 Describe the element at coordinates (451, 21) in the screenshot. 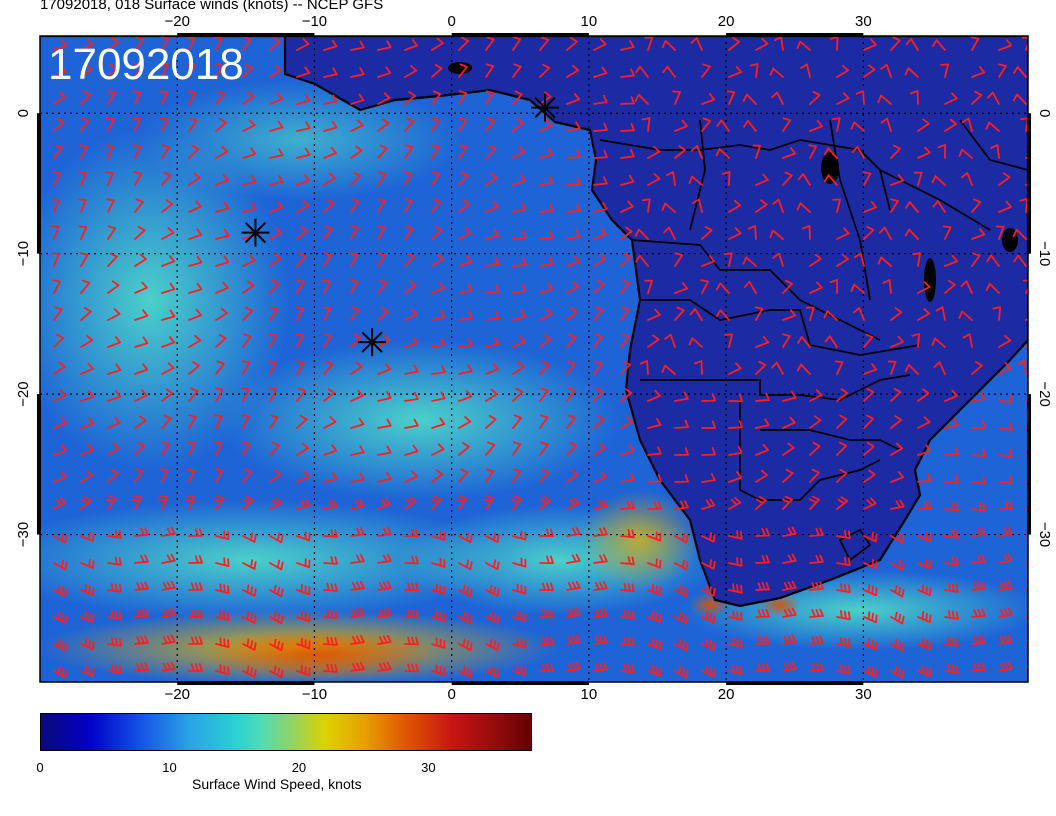

I see `lon-tick-label-top: 0` at that location.